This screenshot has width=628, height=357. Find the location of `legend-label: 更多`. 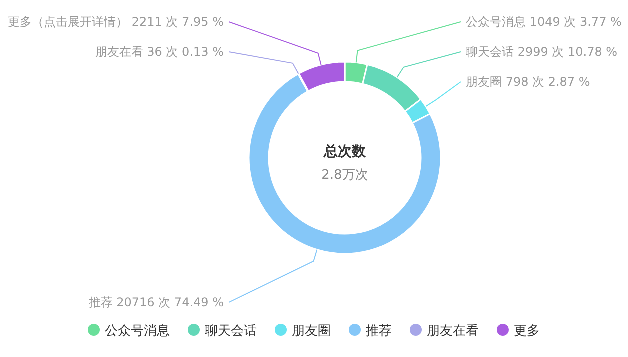

legend-label: 更多 is located at coordinates (527, 331).